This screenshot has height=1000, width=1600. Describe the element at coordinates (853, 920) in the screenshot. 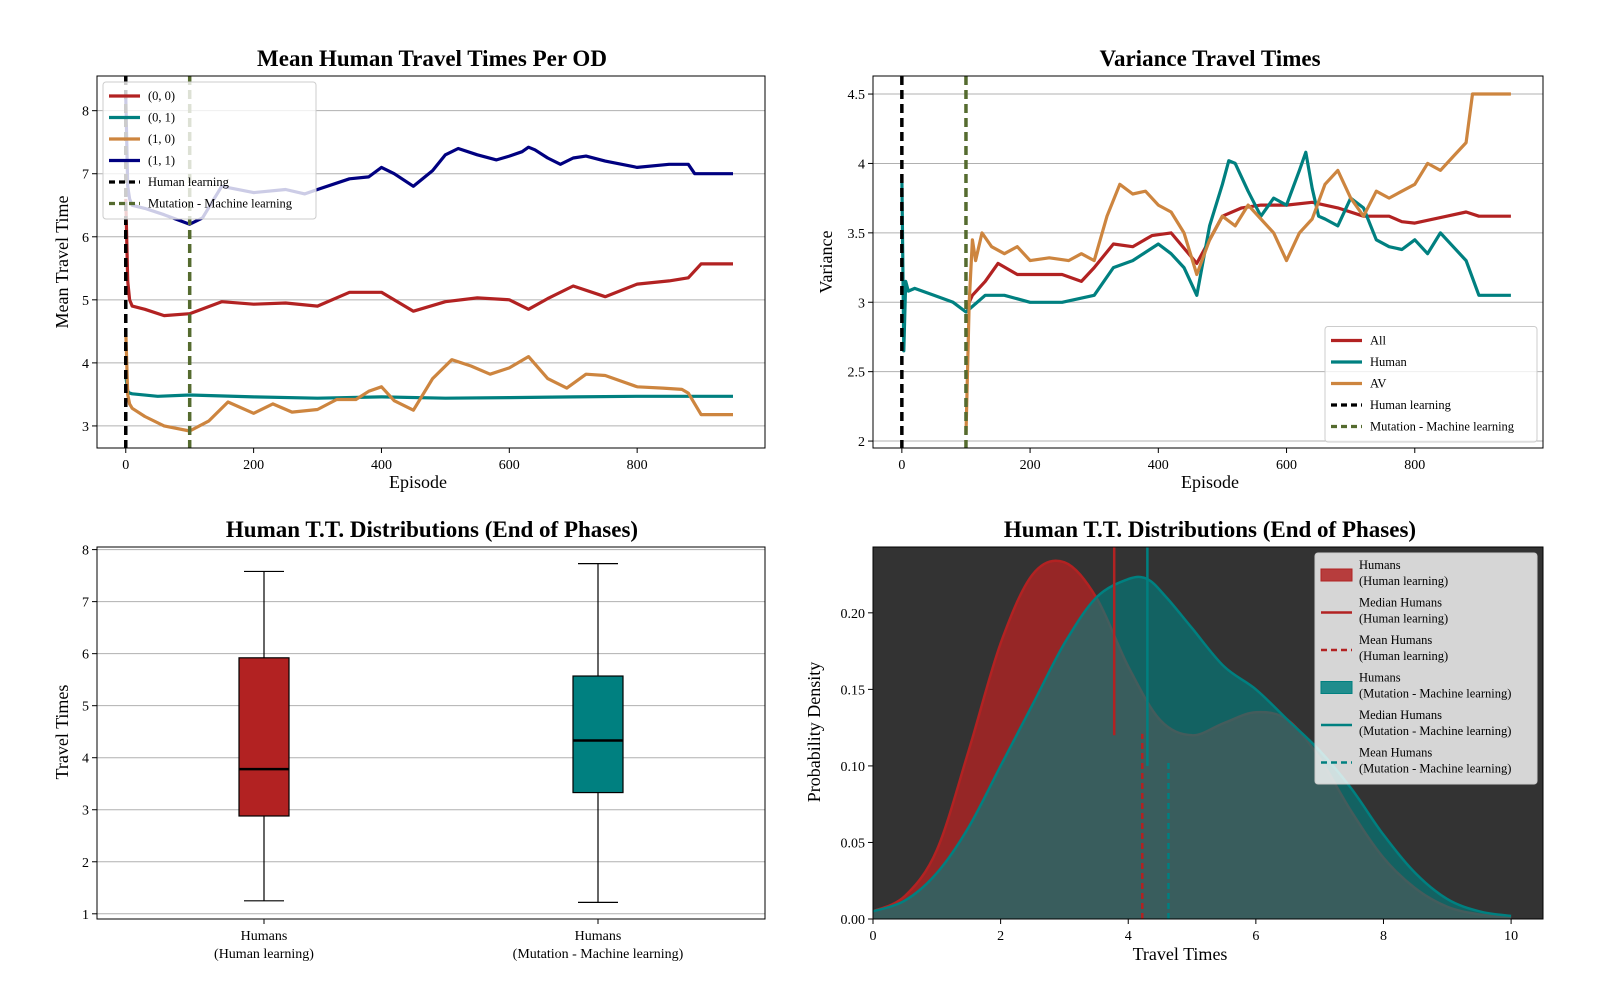

I see `y-tick-label: 0.00` at that location.